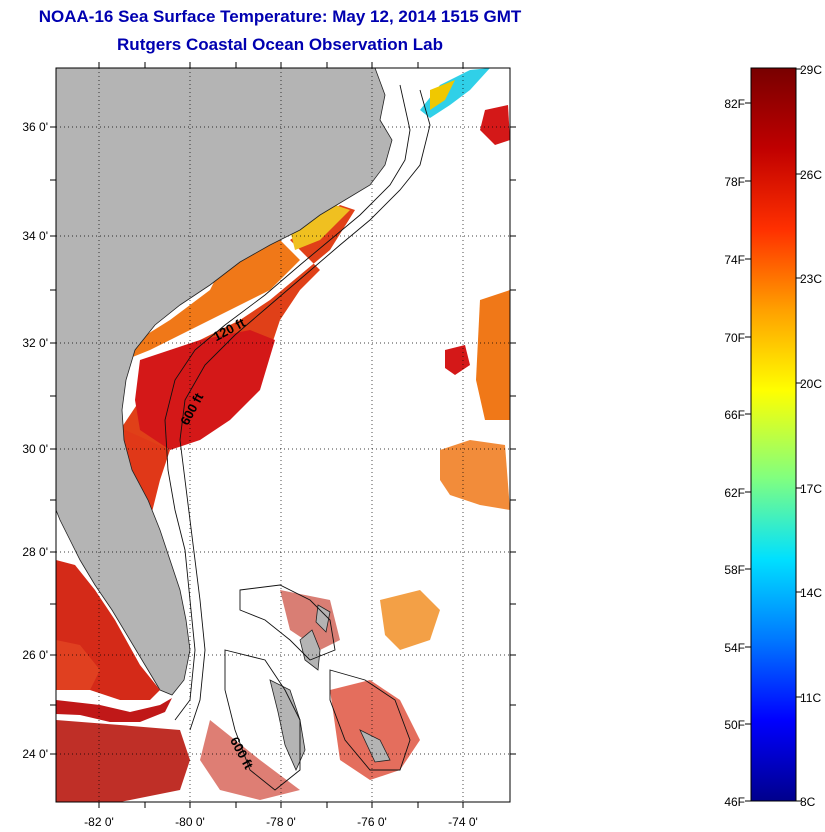 This screenshot has width=825, height=832. What do you see at coordinates (811, 175) in the screenshot?
I see `cb-c-26: 26C` at bounding box center [811, 175].